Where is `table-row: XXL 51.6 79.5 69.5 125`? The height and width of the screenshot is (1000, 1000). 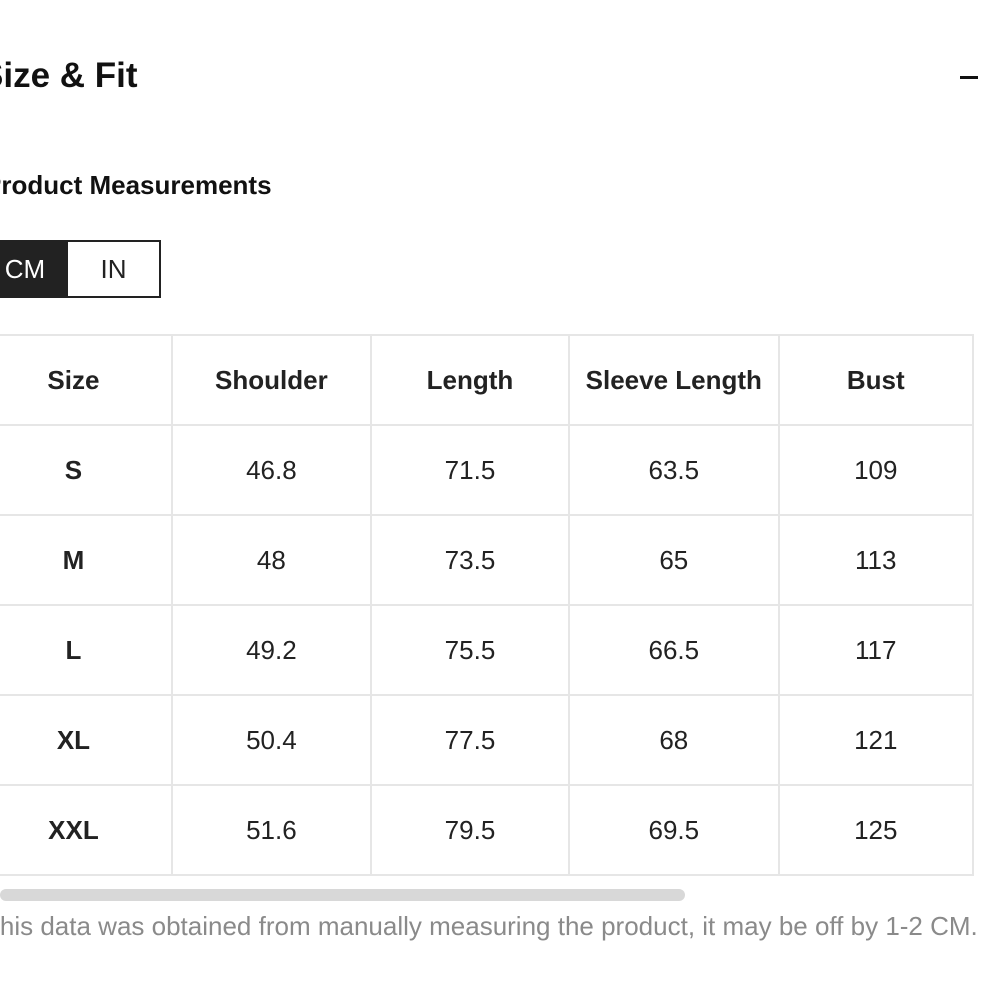 table-row: XXL 51.6 79.5 69.5 125 is located at coordinates (487, 830).